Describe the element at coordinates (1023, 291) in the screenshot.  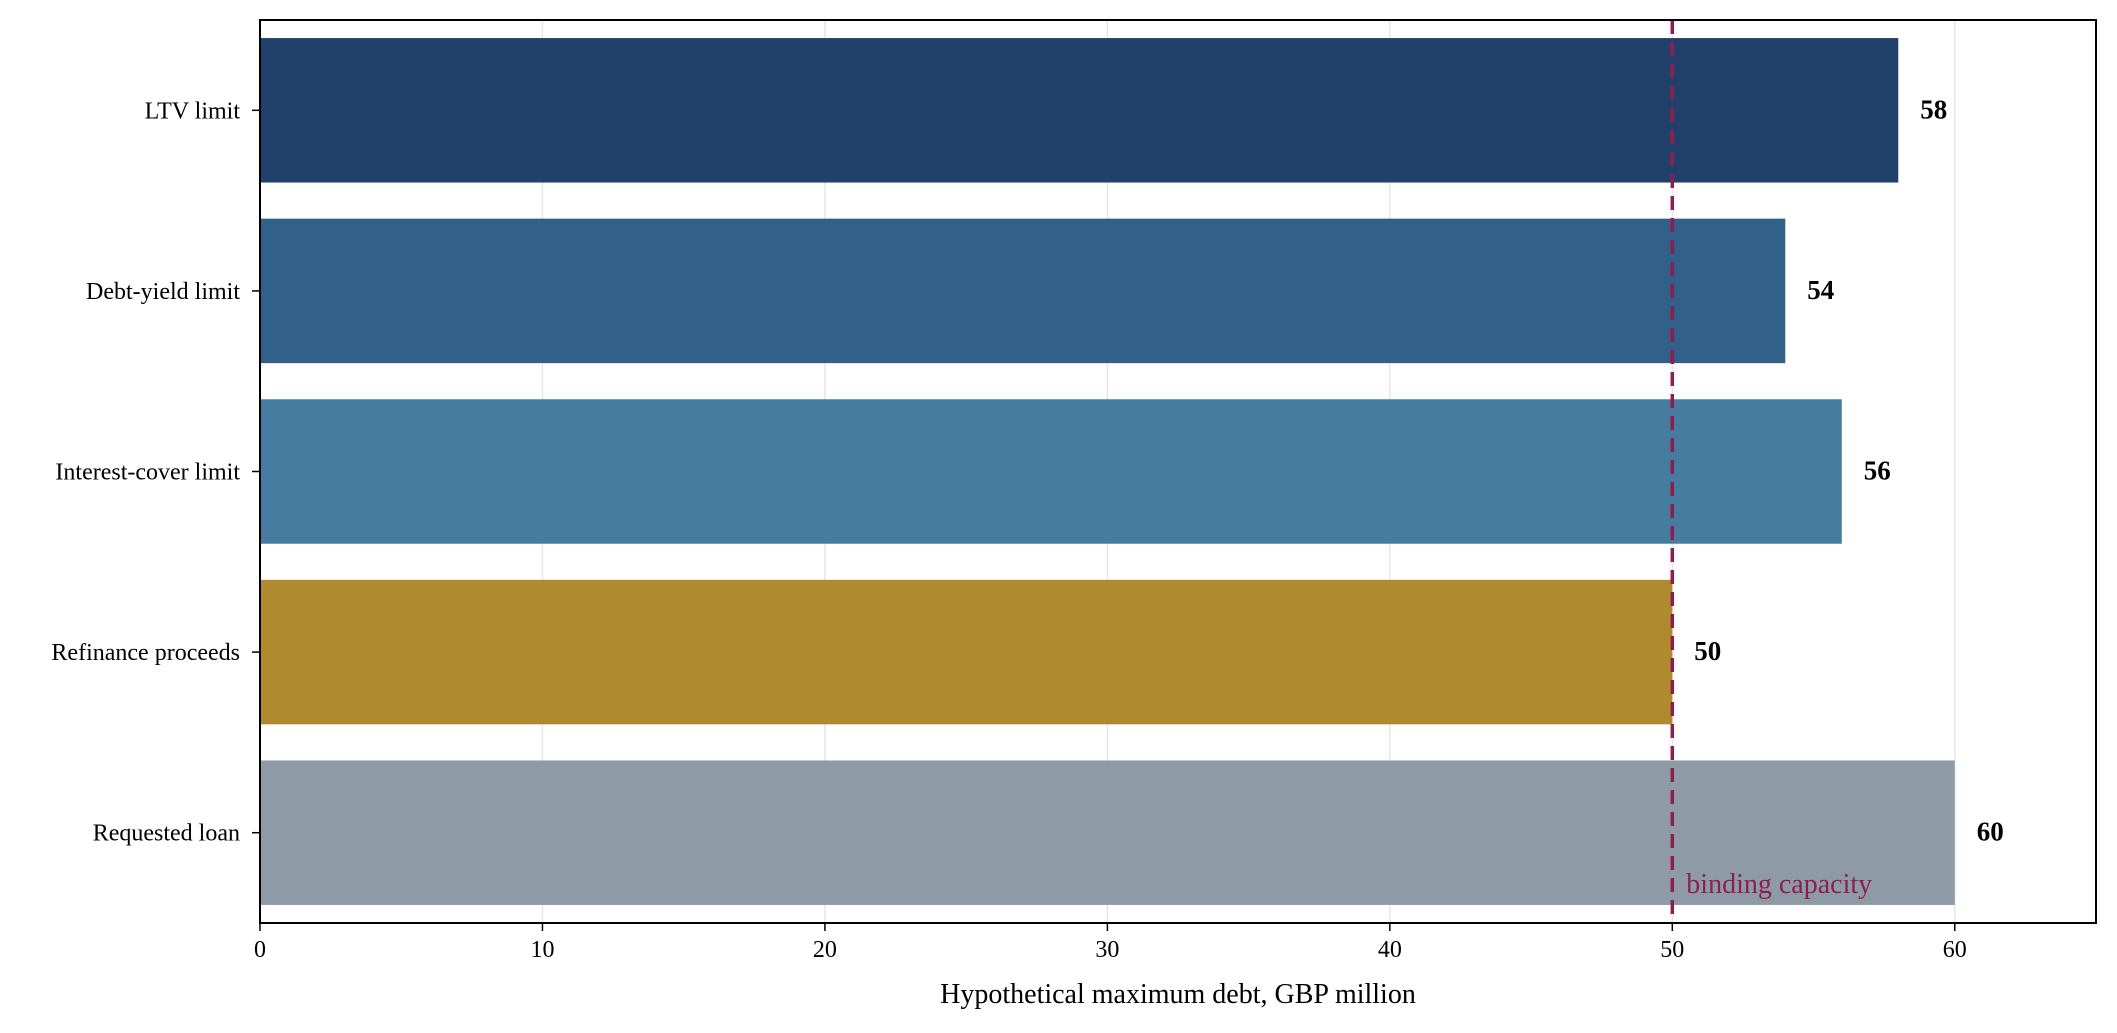
I see `bar-debt-yield-limit` at that location.